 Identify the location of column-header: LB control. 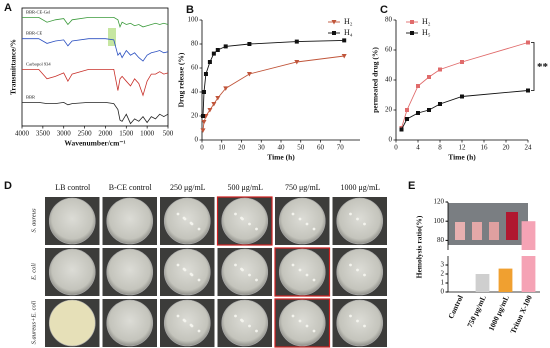
(73, 187).